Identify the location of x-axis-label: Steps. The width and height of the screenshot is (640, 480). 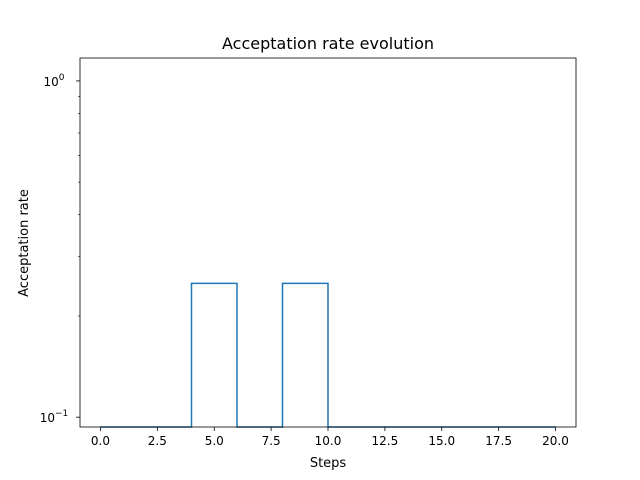
(328, 463).